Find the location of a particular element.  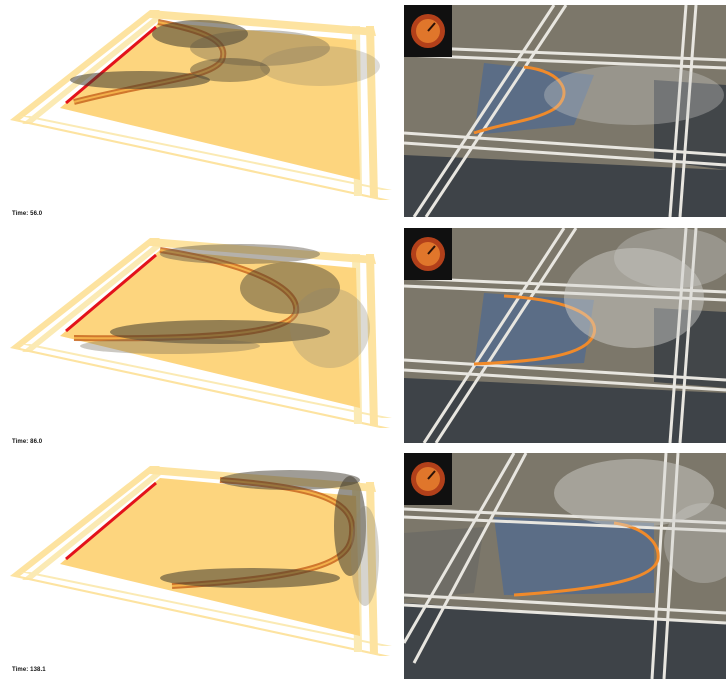

plot-tracks is located at coordinates (201, 561).